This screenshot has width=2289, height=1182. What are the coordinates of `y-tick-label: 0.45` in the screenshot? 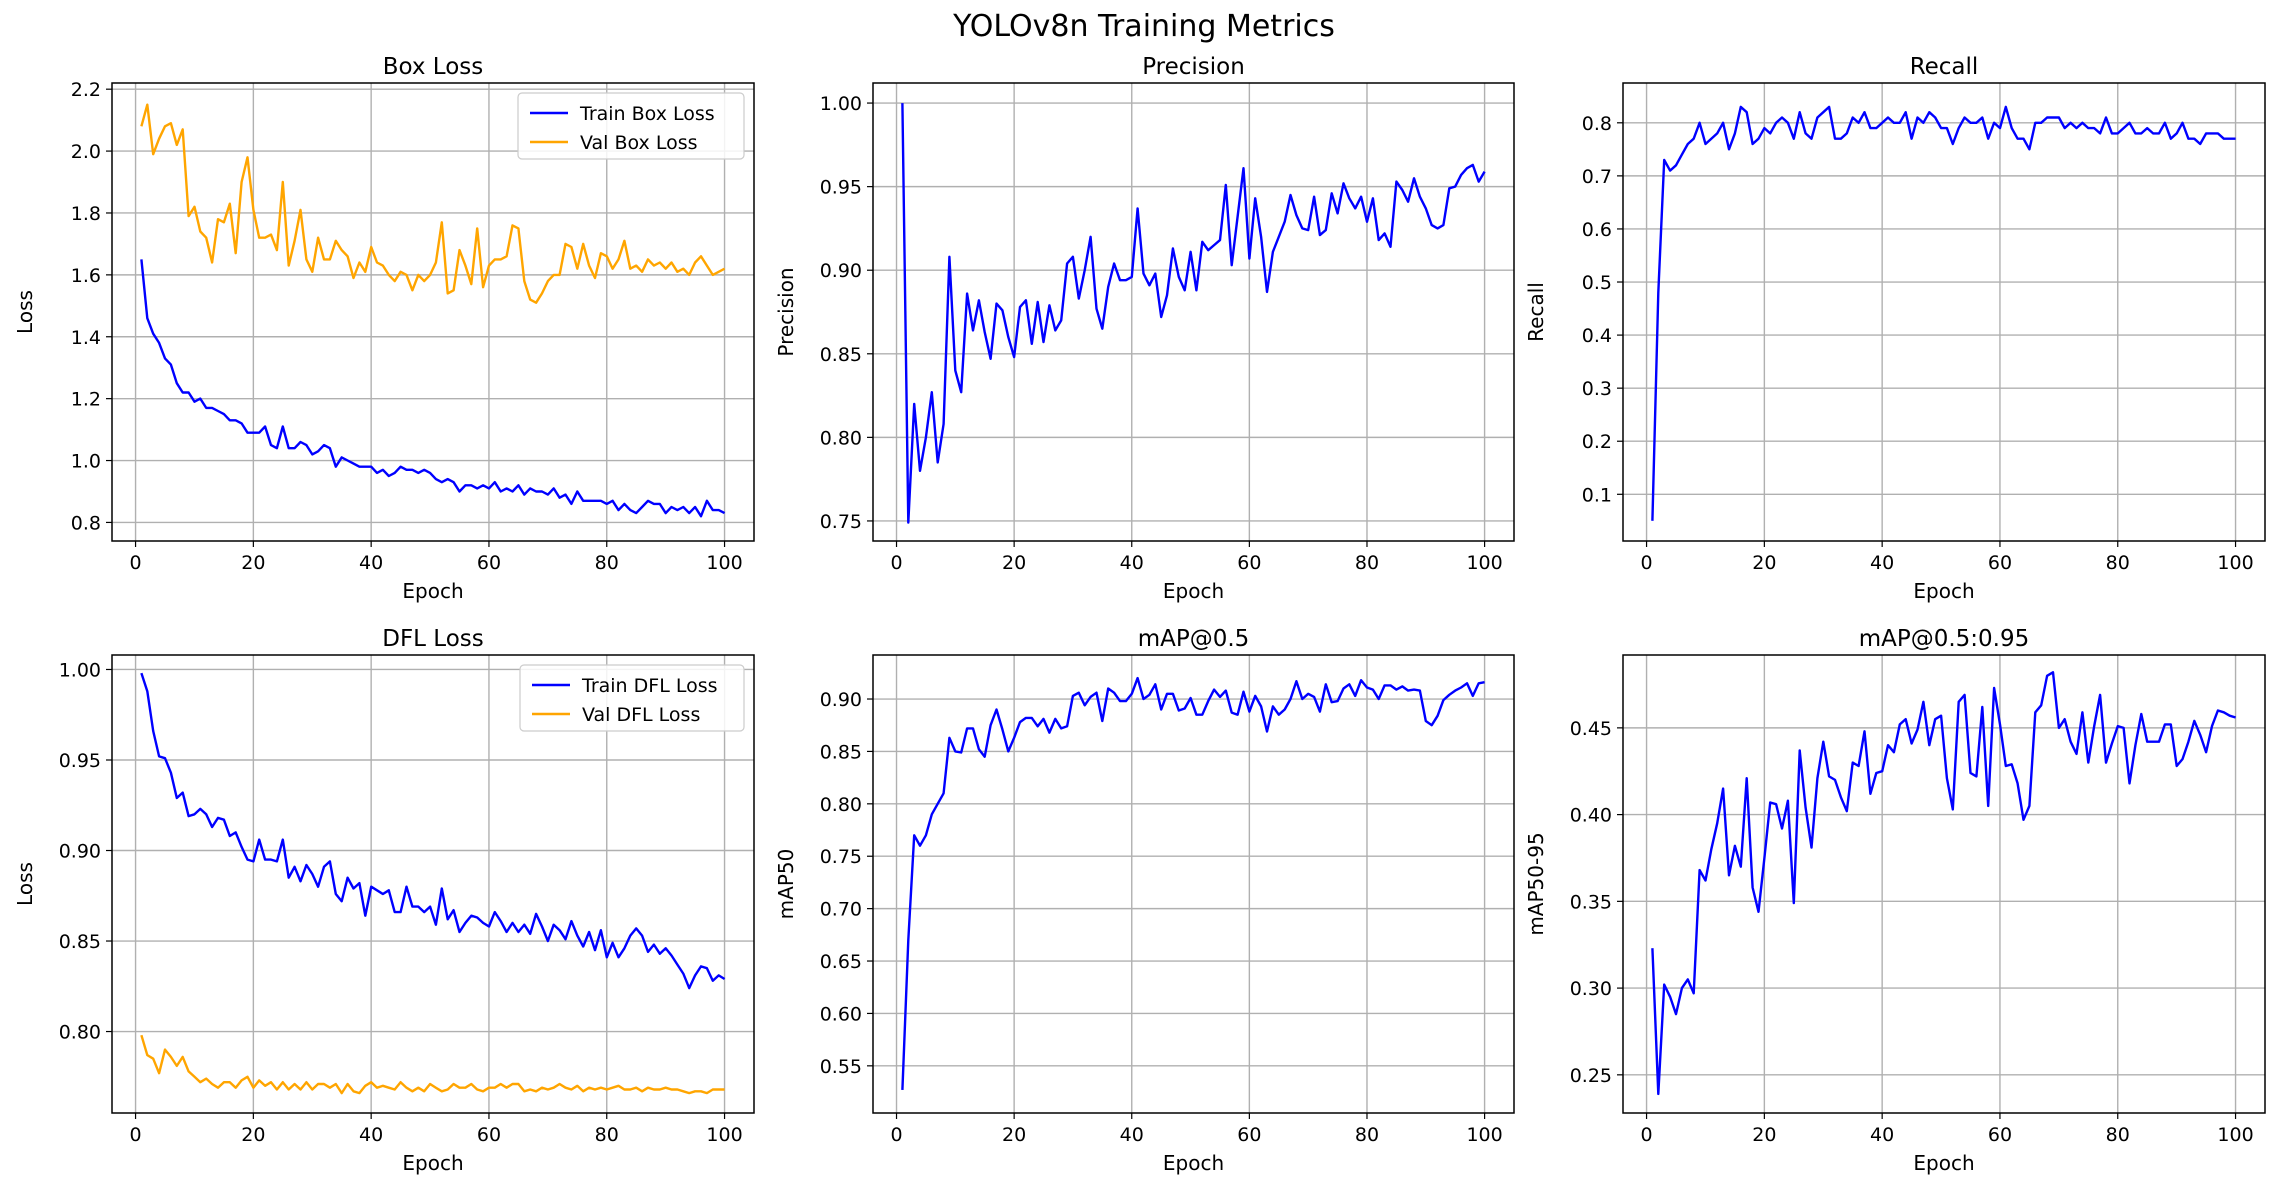 It's located at (1591, 729).